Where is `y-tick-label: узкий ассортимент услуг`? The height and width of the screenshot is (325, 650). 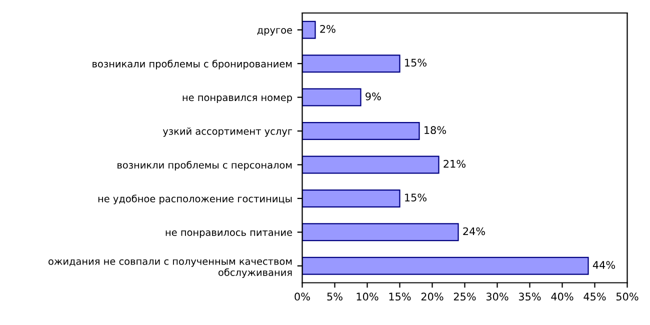 y-tick-label: узкий ассортимент услуг is located at coordinates (227, 132).